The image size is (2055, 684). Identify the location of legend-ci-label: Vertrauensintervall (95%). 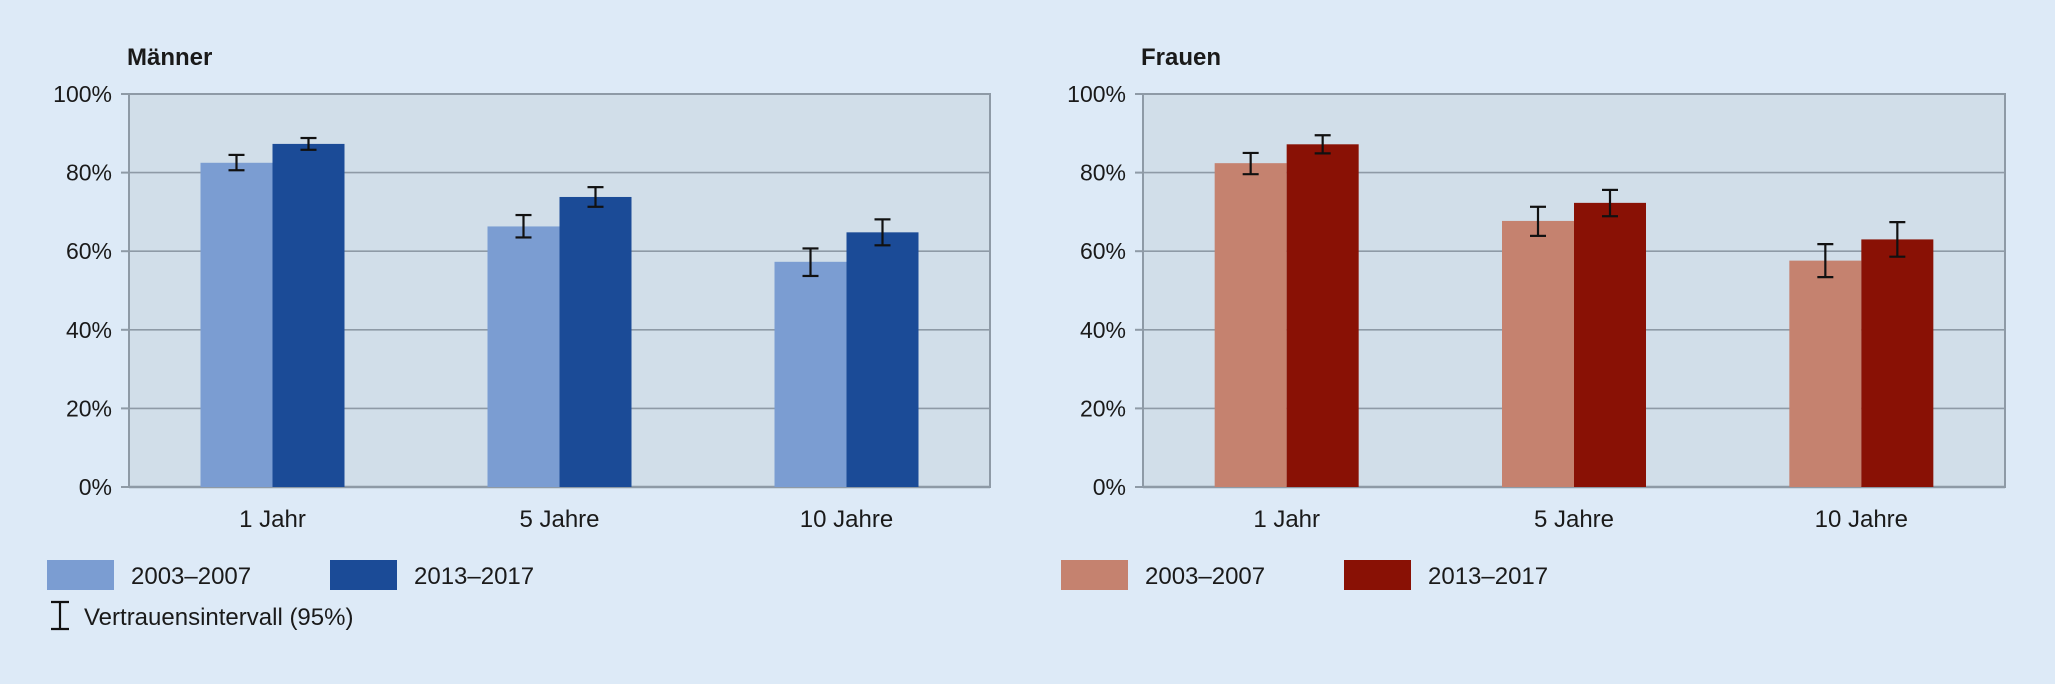
(218, 617).